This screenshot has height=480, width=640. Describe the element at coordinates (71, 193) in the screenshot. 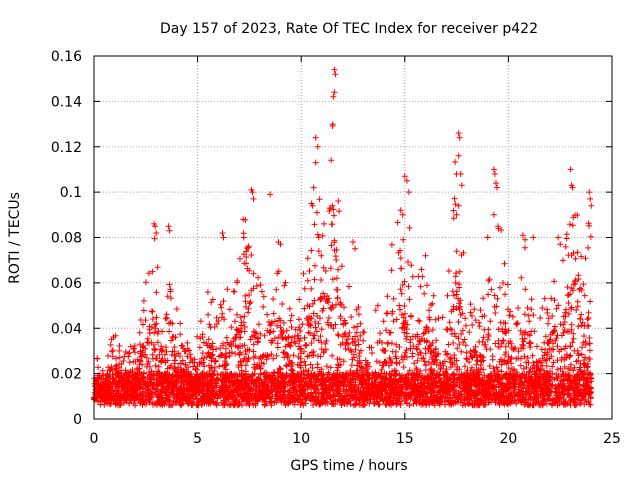

I see `y-tick-label: 0.1` at that location.